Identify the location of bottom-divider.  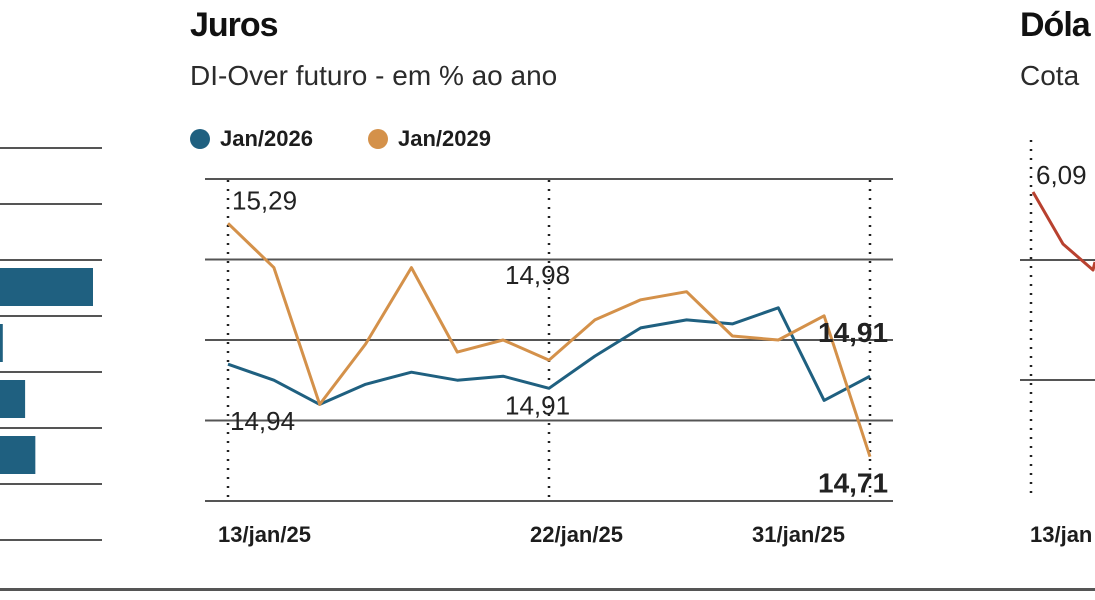
(547, 589).